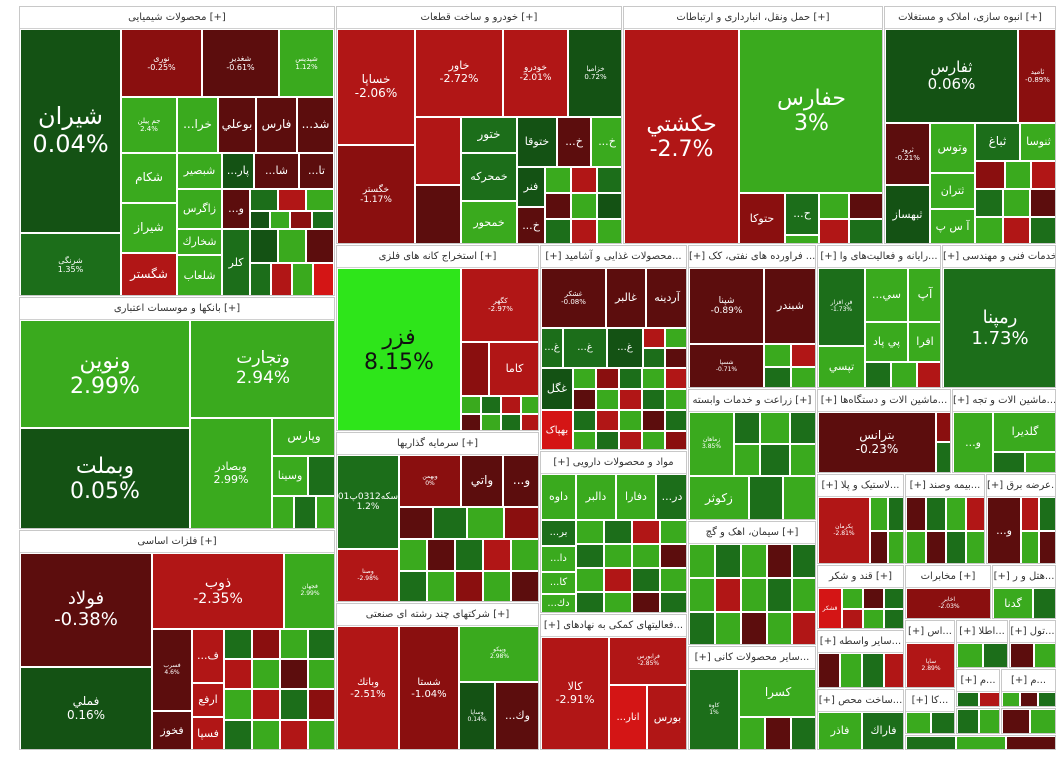 This screenshot has height=767, width=1056. I want to click on tile-afra: افرا, so click(924, 342).